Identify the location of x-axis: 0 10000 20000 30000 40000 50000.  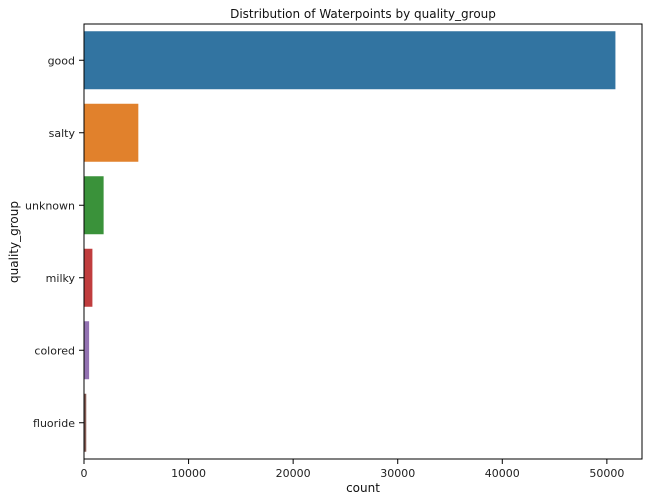
(352, 469).